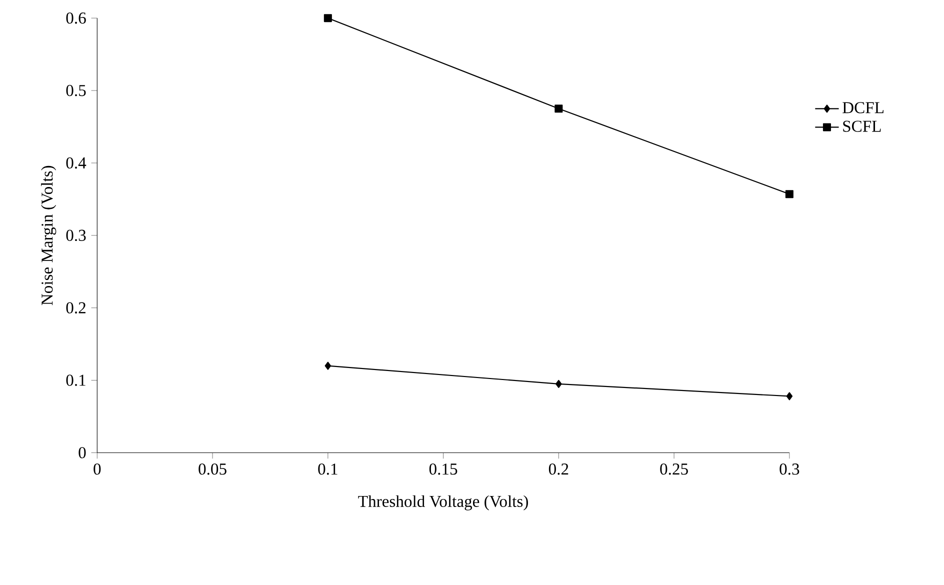 The height and width of the screenshot is (585, 944). Describe the element at coordinates (863, 108) in the screenshot. I see `legend-label: DCFL` at that location.